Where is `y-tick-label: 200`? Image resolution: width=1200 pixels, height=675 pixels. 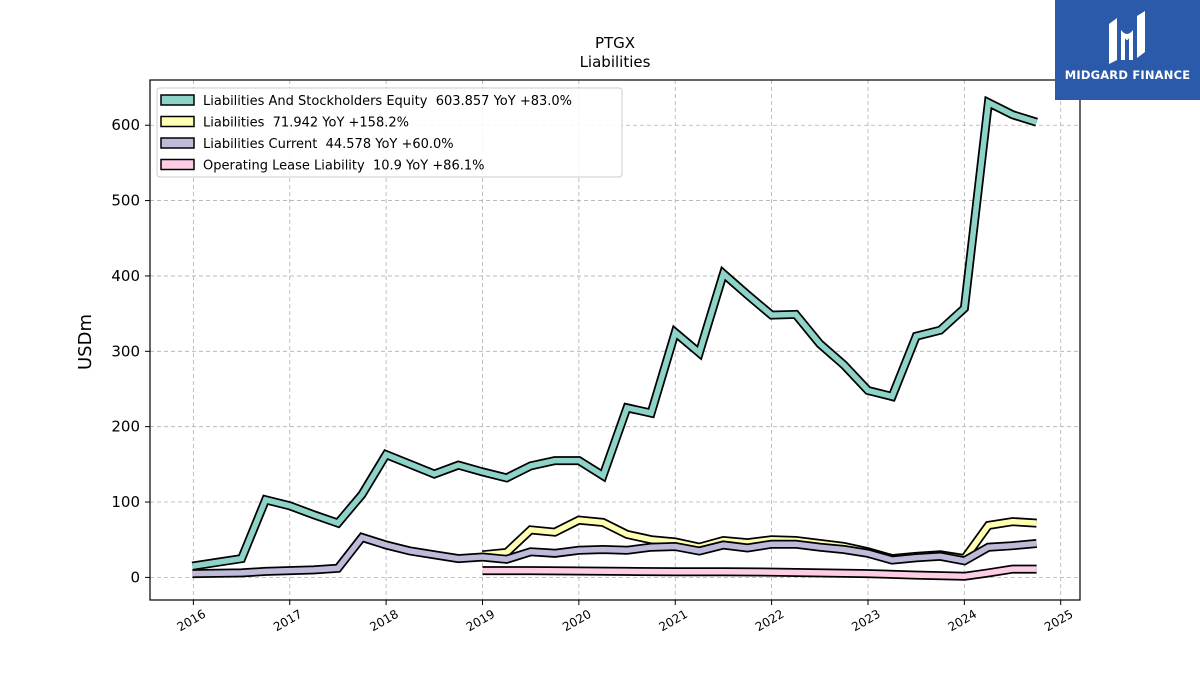
y-tick-label: 200 is located at coordinates (125, 427).